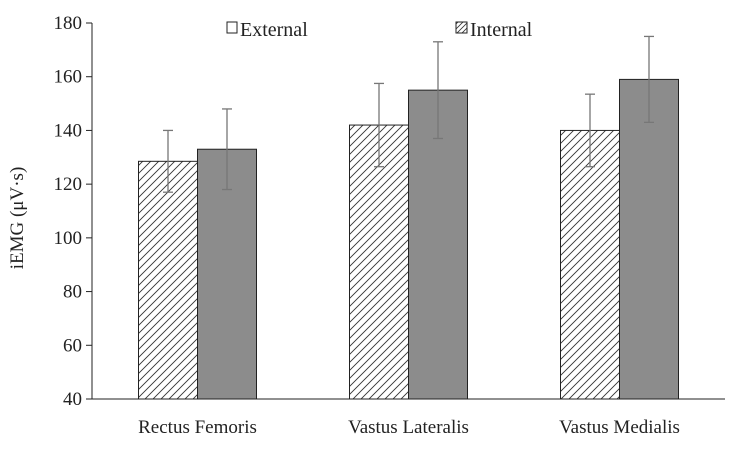  I want to click on legend-swatch-internal, so click(461, 27).